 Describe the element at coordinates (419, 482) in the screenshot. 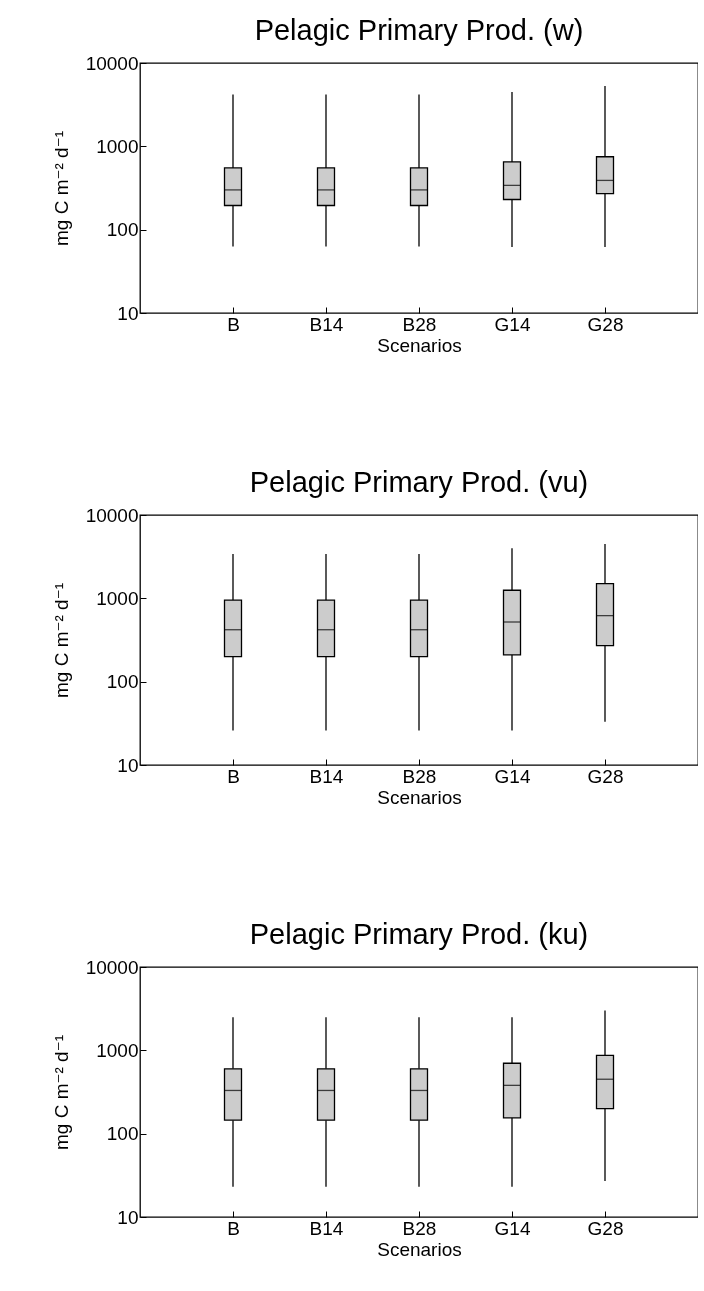

I see `chart-title: Pelagic Primary Prod. (vu)` at that location.